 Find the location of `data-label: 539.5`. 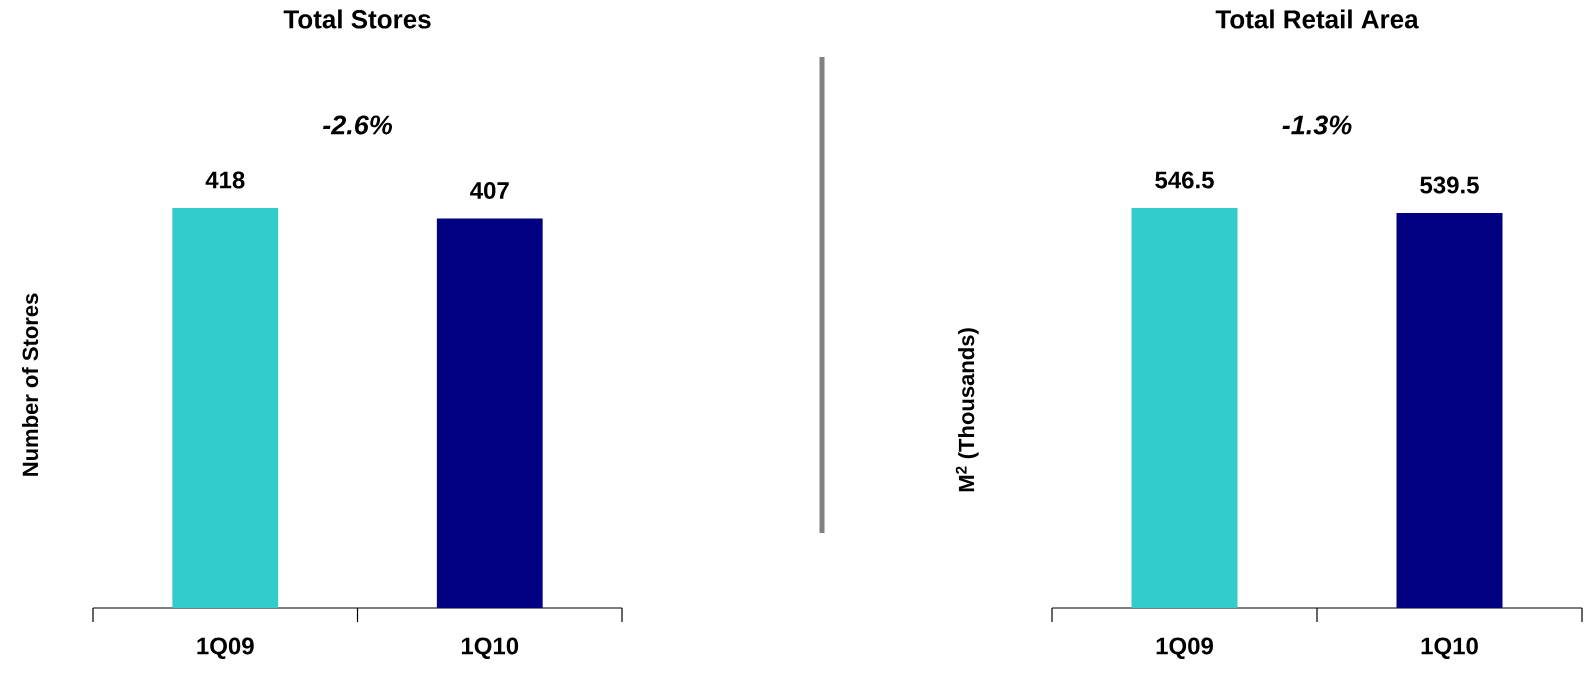

data-label: 539.5 is located at coordinates (1449, 185).